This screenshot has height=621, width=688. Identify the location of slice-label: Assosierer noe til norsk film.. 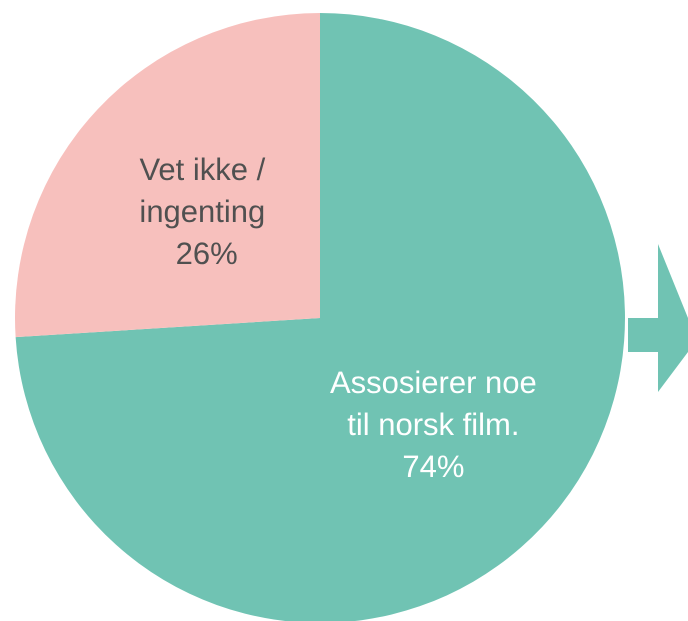
(433, 403).